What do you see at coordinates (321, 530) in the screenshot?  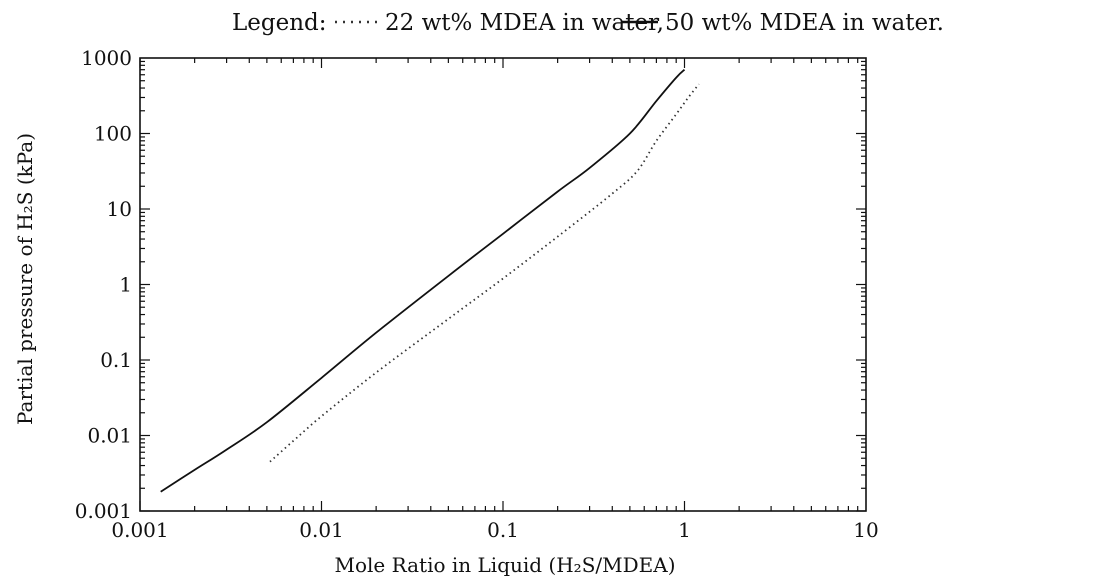 I see `x-tick-label: 0.01` at bounding box center [321, 530].